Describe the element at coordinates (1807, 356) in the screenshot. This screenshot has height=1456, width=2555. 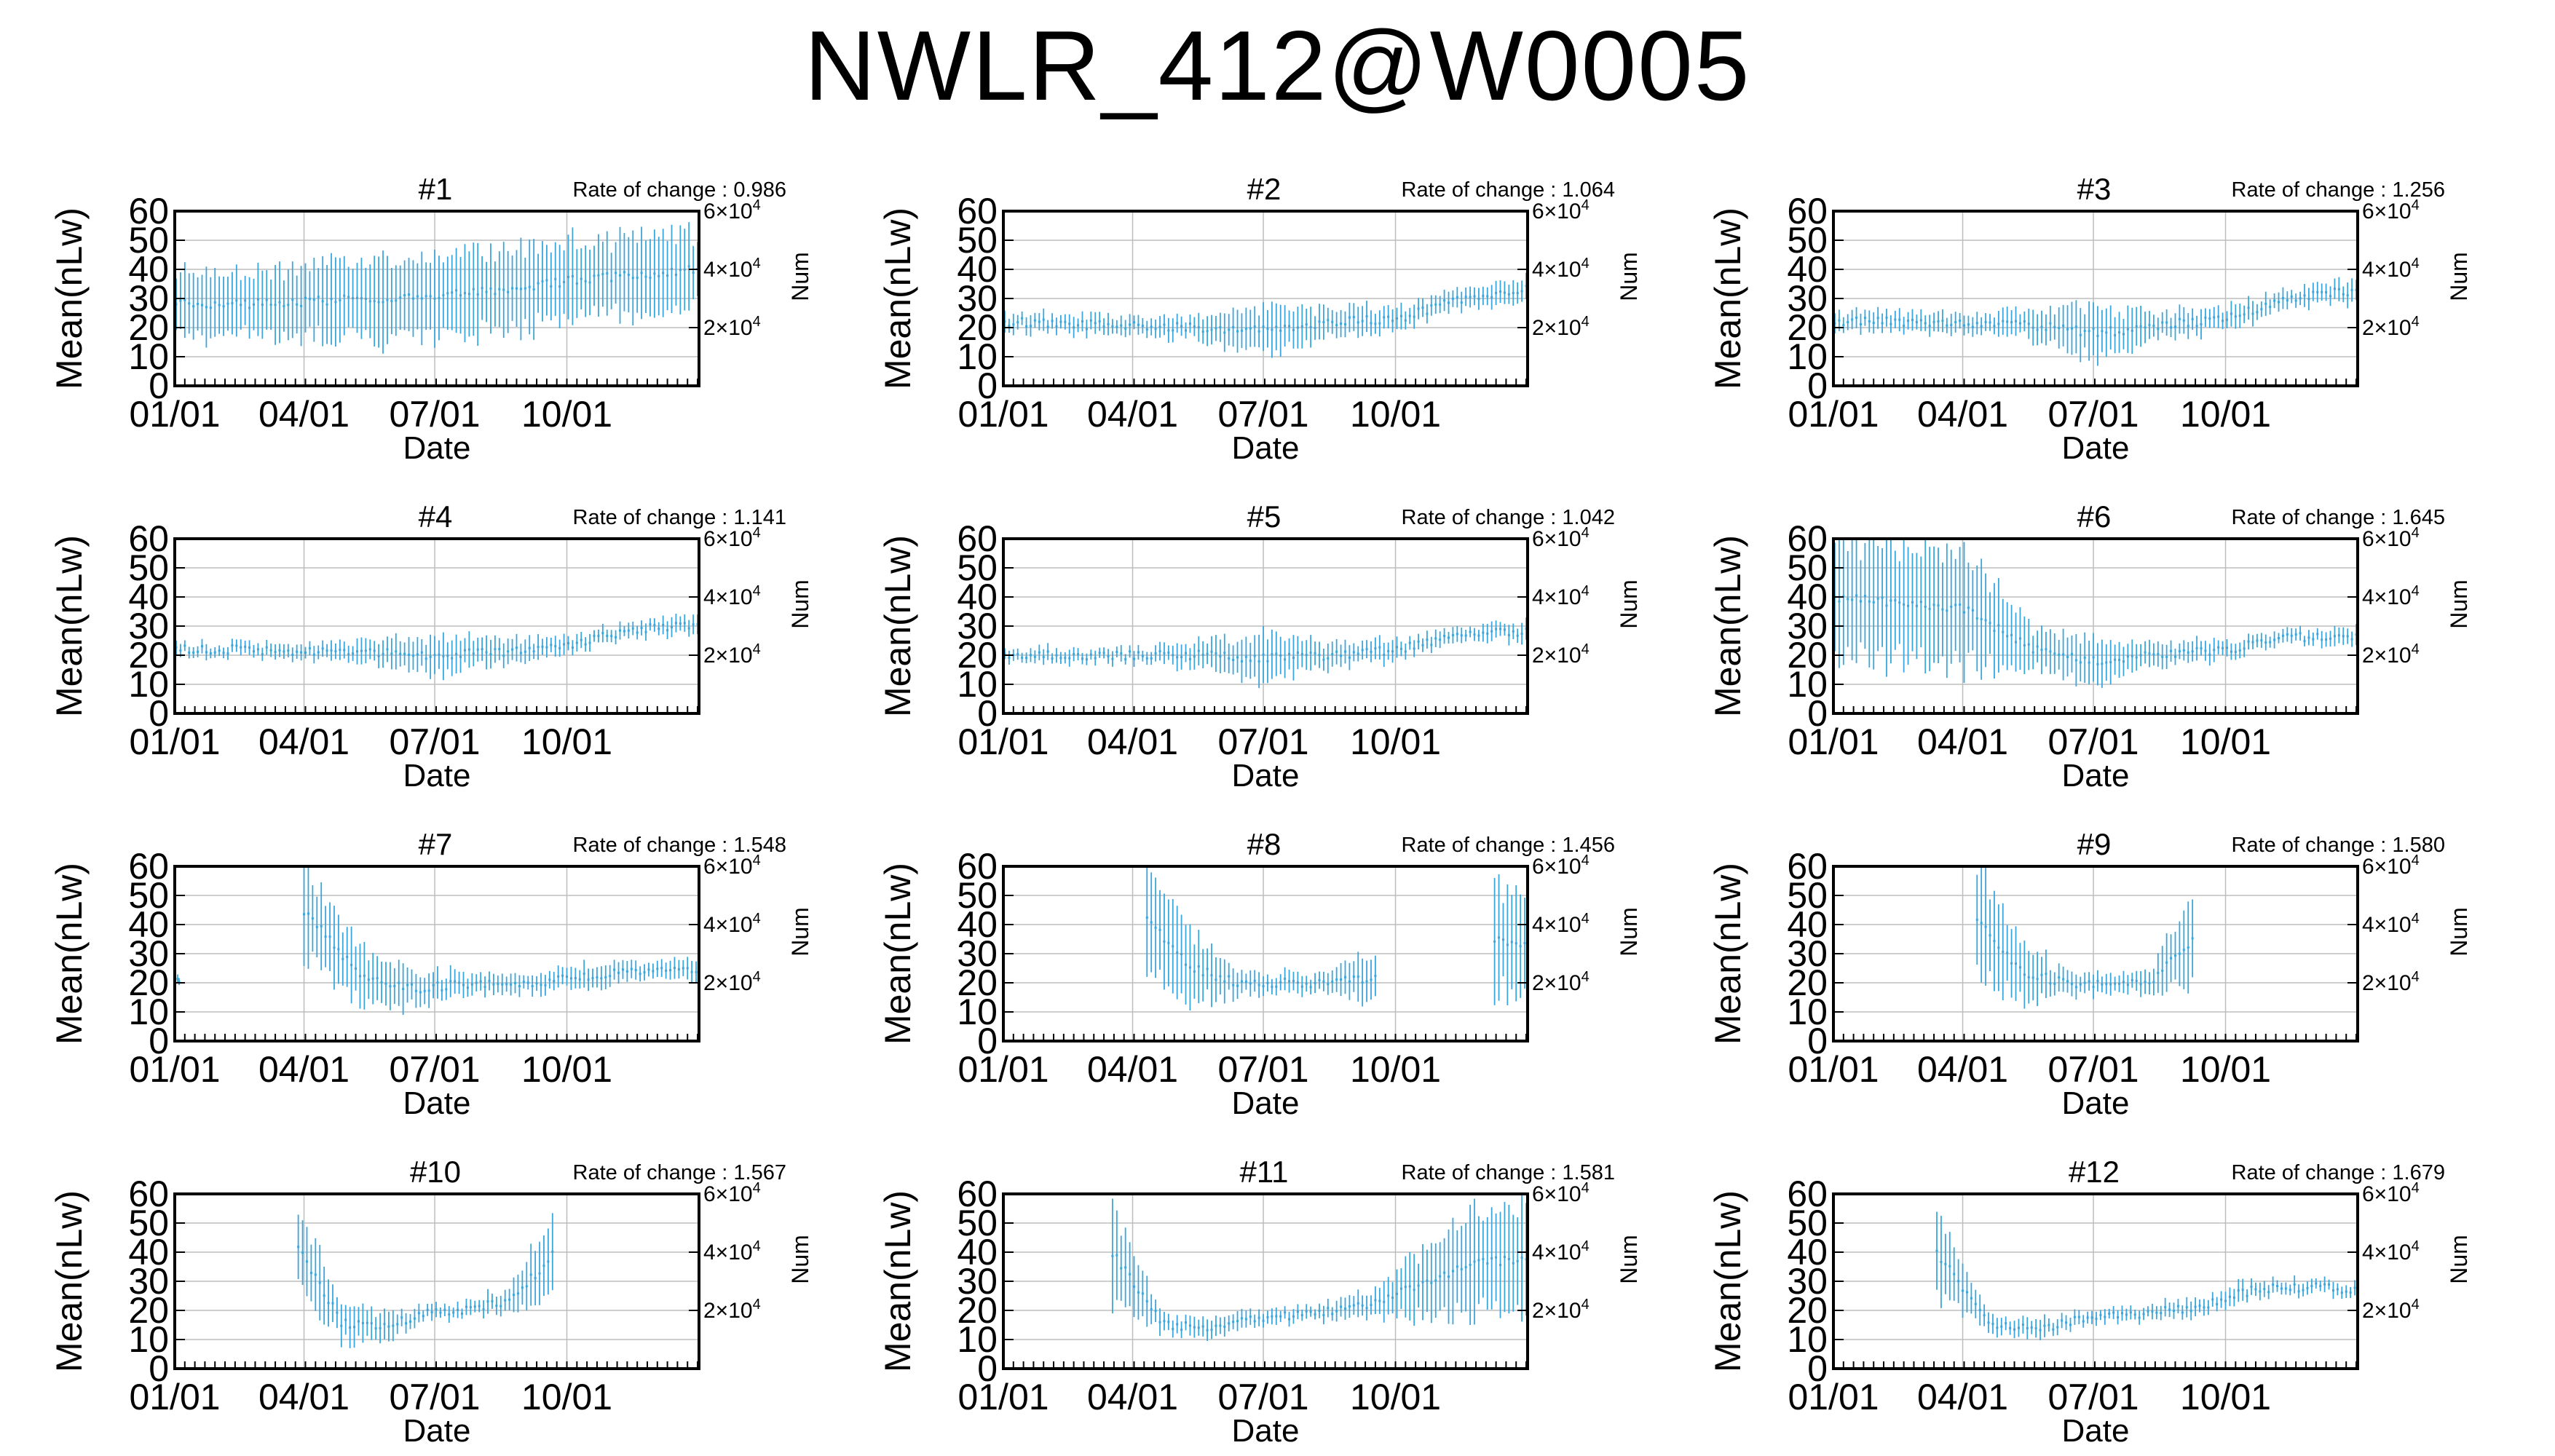
I see `y-tick-label: 10` at that location.